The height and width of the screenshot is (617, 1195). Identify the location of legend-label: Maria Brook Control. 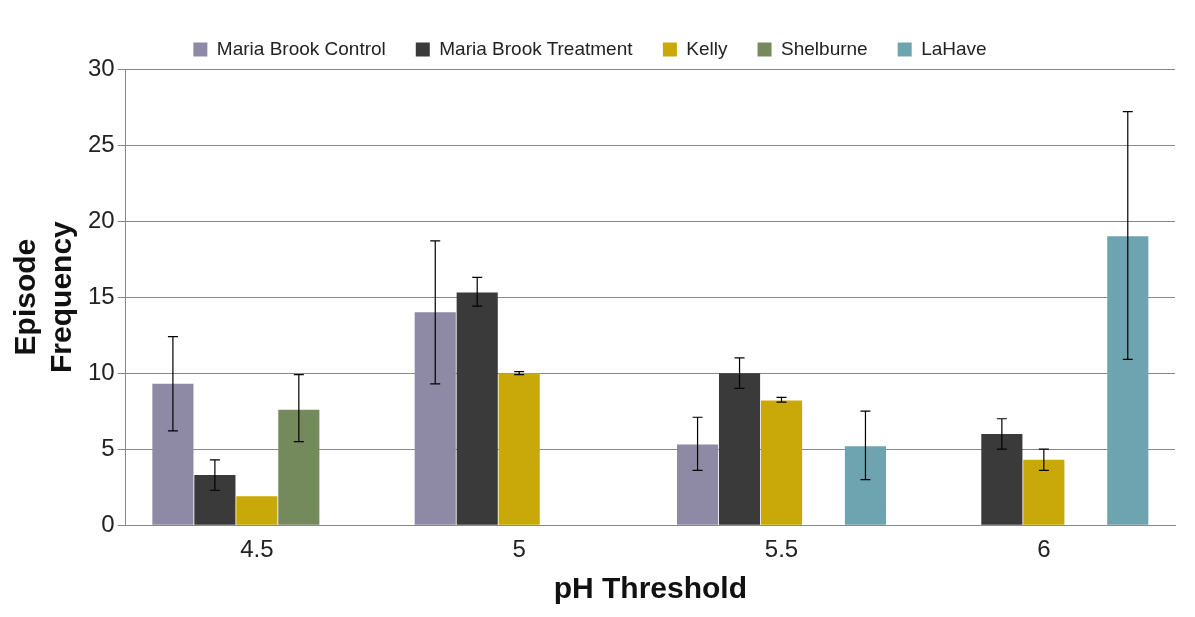
(301, 48).